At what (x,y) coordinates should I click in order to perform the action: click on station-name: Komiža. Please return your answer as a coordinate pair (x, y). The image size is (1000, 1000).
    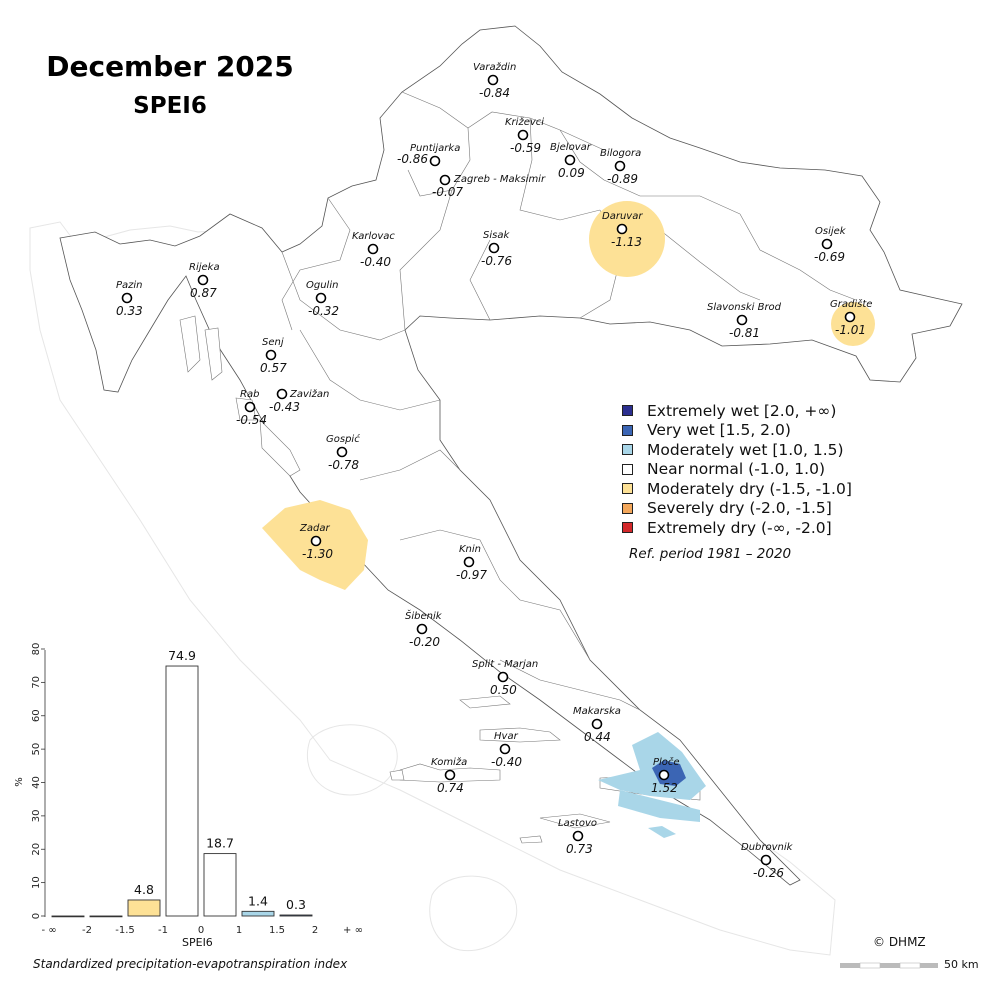
    Looking at the image, I should click on (449, 762).